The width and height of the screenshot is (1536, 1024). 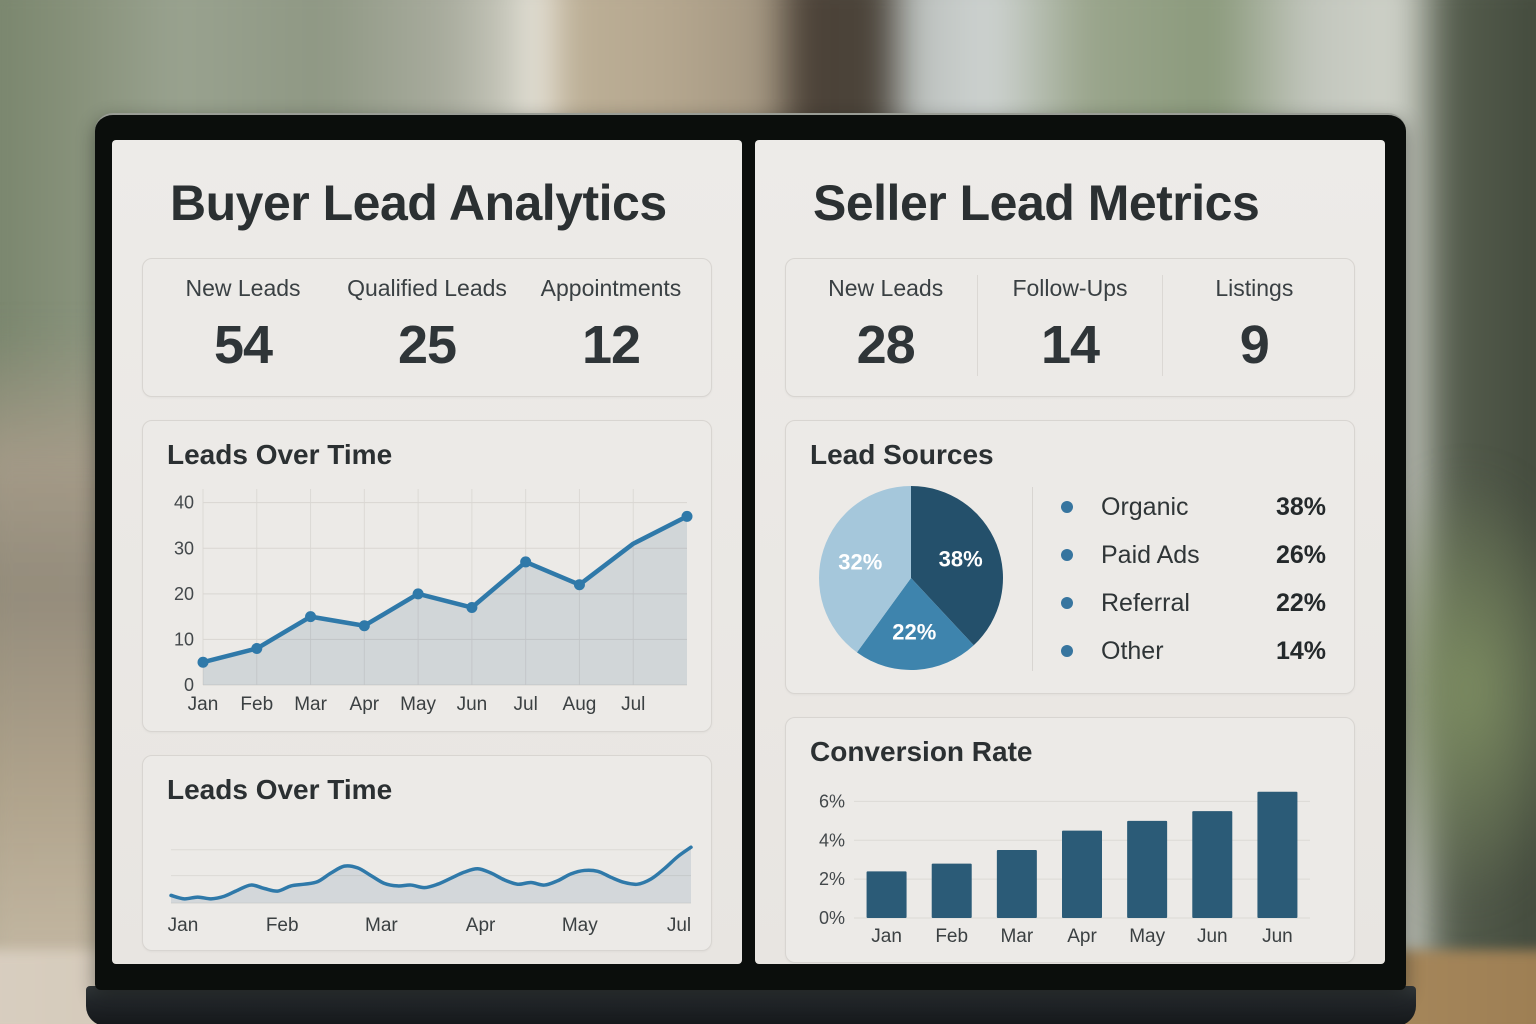 I want to click on stat-value: 25, so click(x=427, y=345).